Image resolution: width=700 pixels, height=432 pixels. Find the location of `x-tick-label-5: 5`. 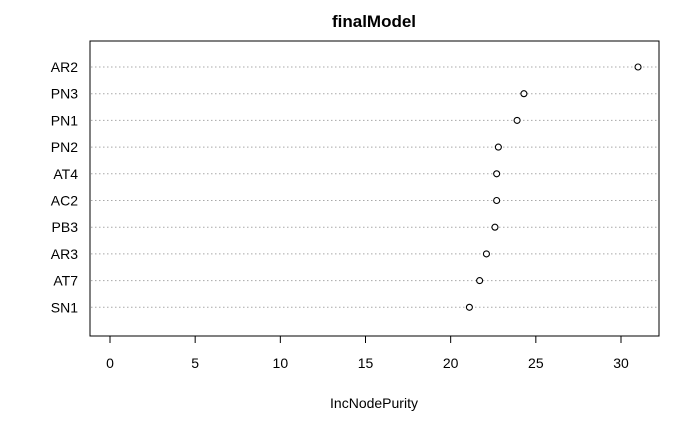

x-tick-label-5: 5 is located at coordinates (195, 363).